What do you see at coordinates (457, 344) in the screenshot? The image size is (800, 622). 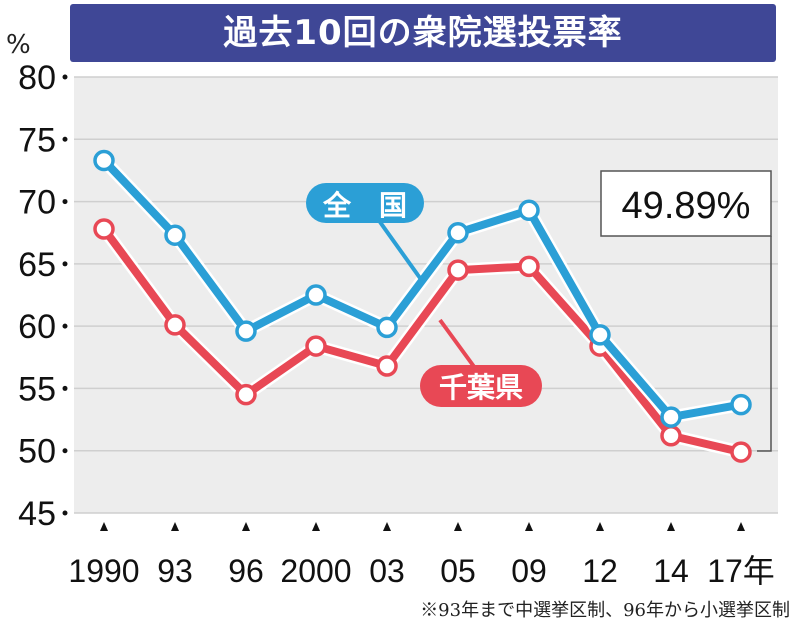 I see `chiba-label-leader` at bounding box center [457, 344].